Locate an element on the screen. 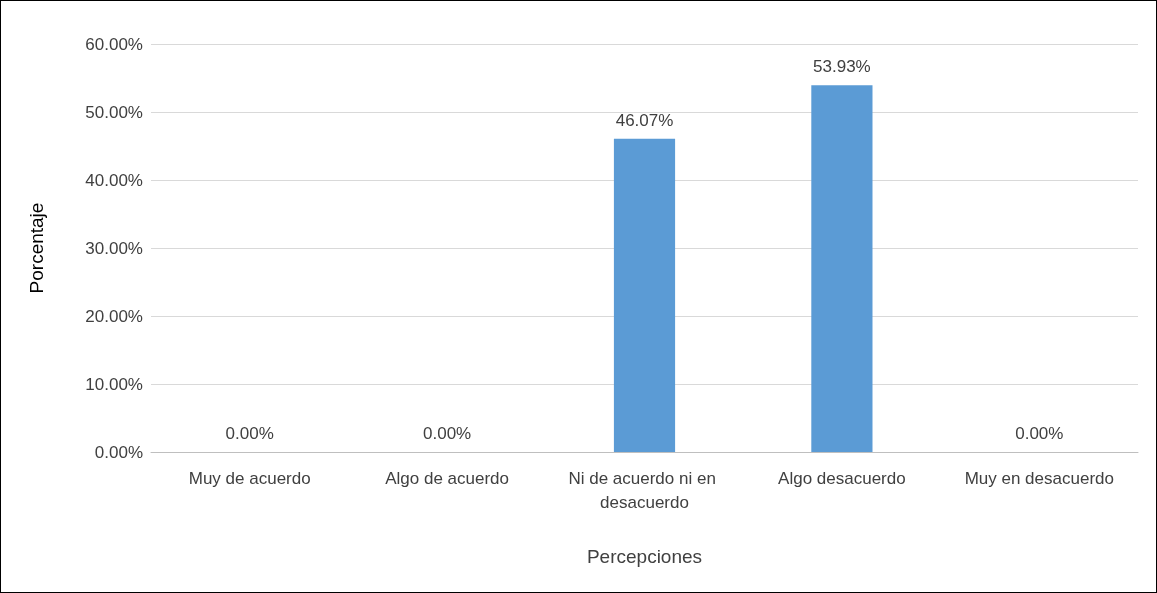  x-tick-label: Algo desacuerdo is located at coordinates (842, 478).